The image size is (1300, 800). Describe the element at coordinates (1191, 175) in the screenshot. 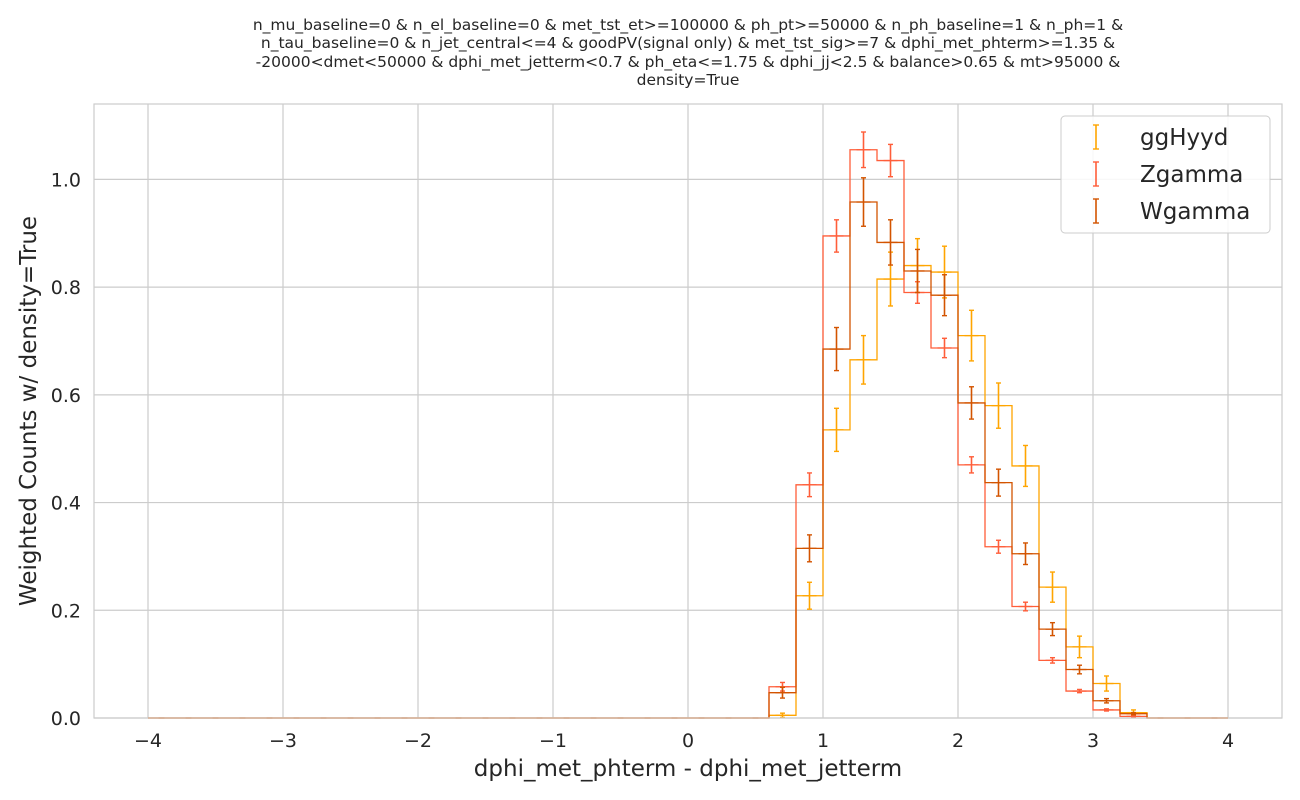

I see `legend-label: Zgamma` at that location.